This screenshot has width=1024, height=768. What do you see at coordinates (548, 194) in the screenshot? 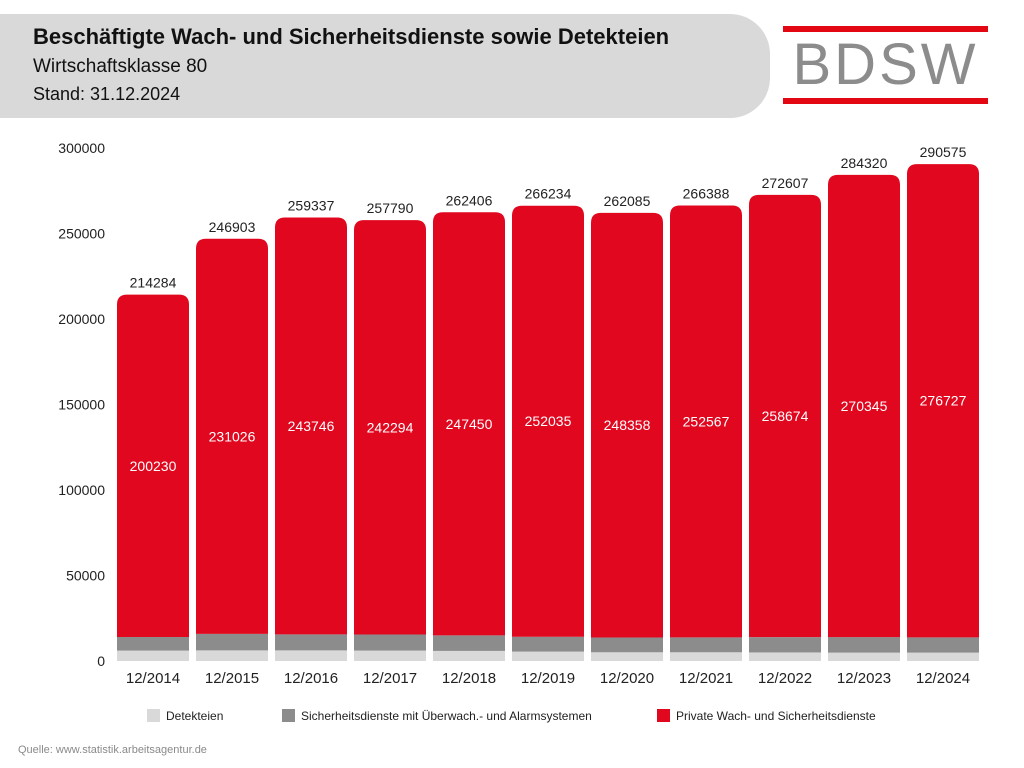
I see `data-label-total: 266234` at bounding box center [548, 194].